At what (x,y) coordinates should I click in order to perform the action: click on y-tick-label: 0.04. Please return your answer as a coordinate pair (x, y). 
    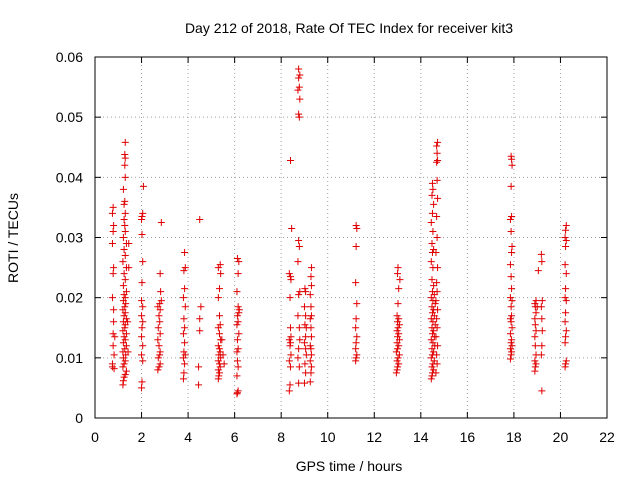
    Looking at the image, I should click on (69, 177).